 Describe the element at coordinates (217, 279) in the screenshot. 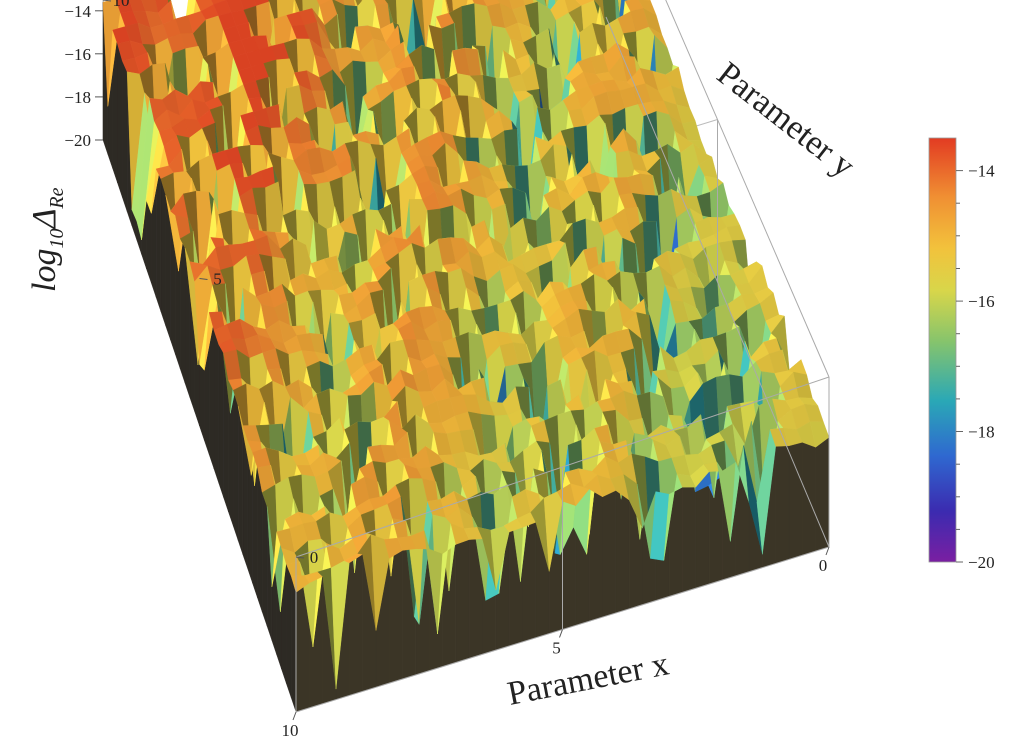

I see `y-tick-label: 5` at that location.